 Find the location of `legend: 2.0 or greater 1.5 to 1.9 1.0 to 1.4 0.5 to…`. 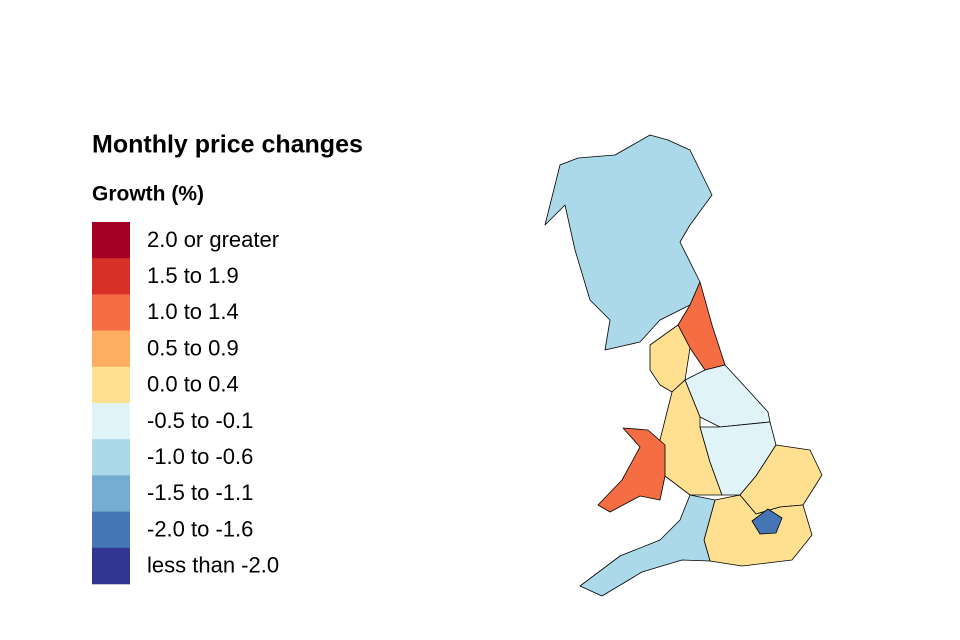

legend: 2.0 or greater 1.5 to 1.9 1.0 to 1.4 0.5 to… is located at coordinates (185, 403).